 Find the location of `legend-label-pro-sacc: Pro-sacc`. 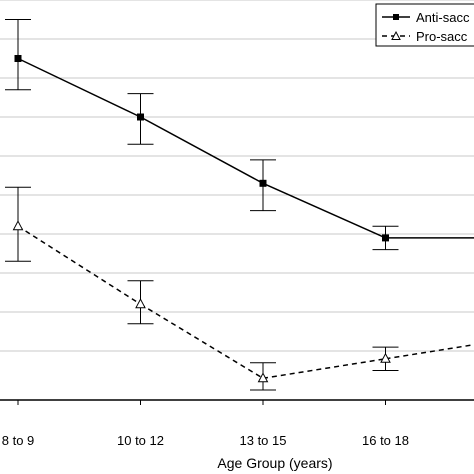

legend-label-pro-sacc: Pro-sacc is located at coordinates (442, 36).